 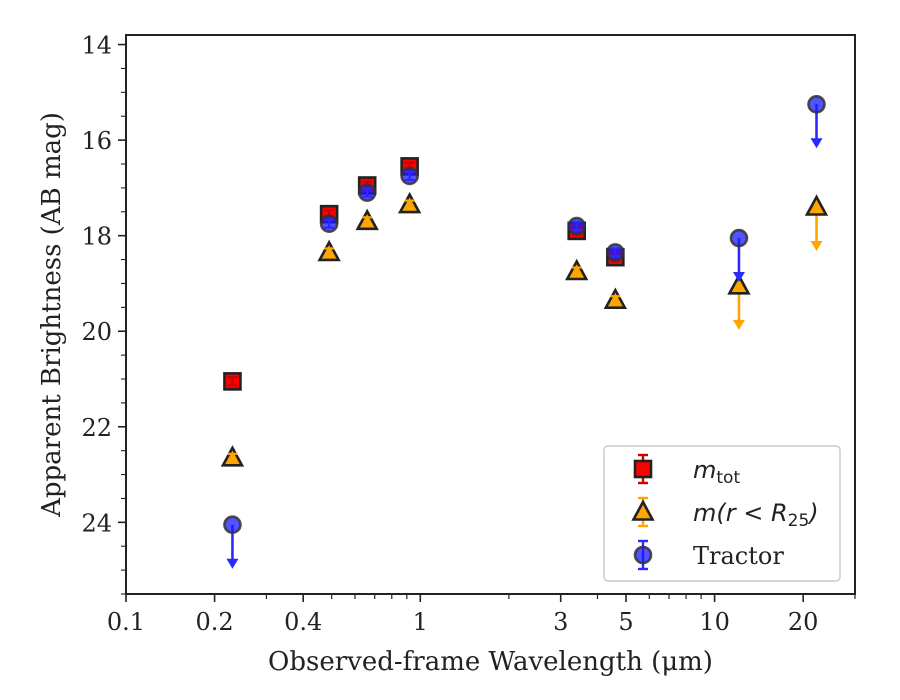 I want to click on y-tick-label: 20, so click(x=96, y=332).